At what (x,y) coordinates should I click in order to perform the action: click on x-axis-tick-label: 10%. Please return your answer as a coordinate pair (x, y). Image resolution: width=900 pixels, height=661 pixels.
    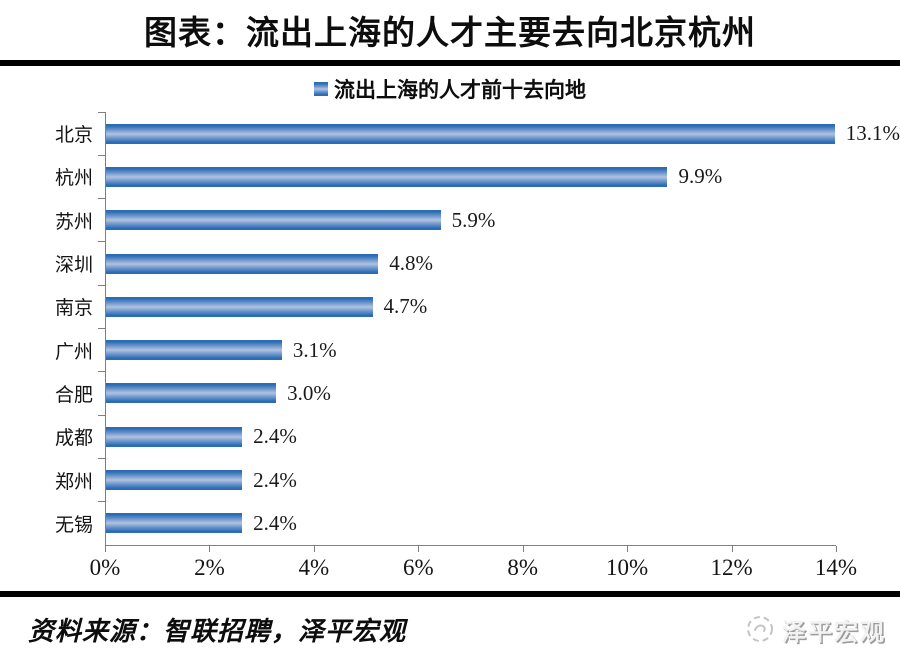
    Looking at the image, I should click on (627, 567).